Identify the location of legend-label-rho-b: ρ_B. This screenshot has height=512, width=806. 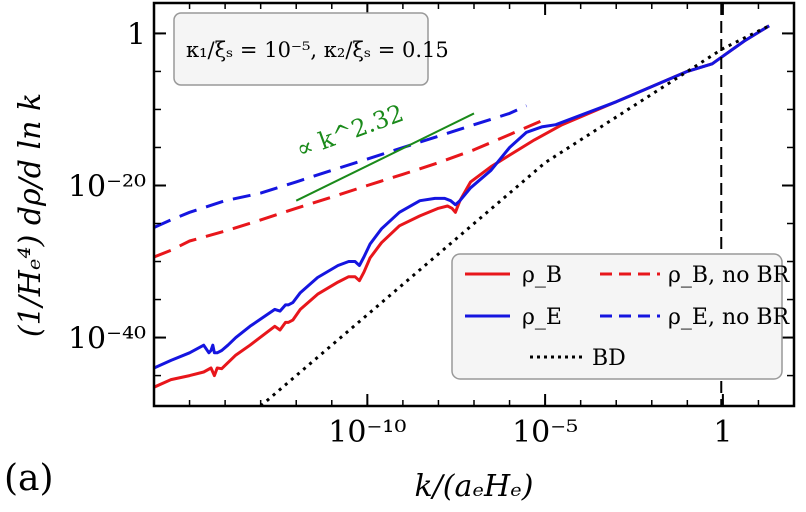
(542, 275).